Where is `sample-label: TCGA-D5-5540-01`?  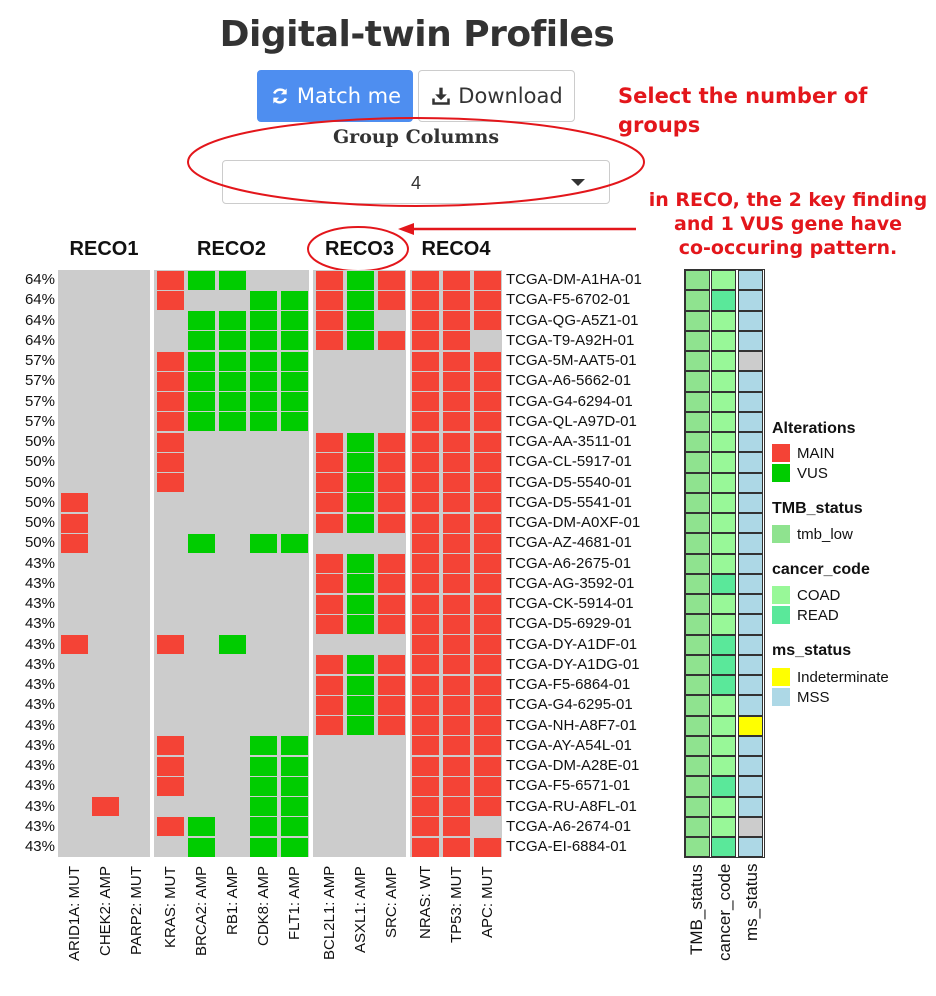
sample-label: TCGA-D5-5540-01 is located at coordinates (569, 482).